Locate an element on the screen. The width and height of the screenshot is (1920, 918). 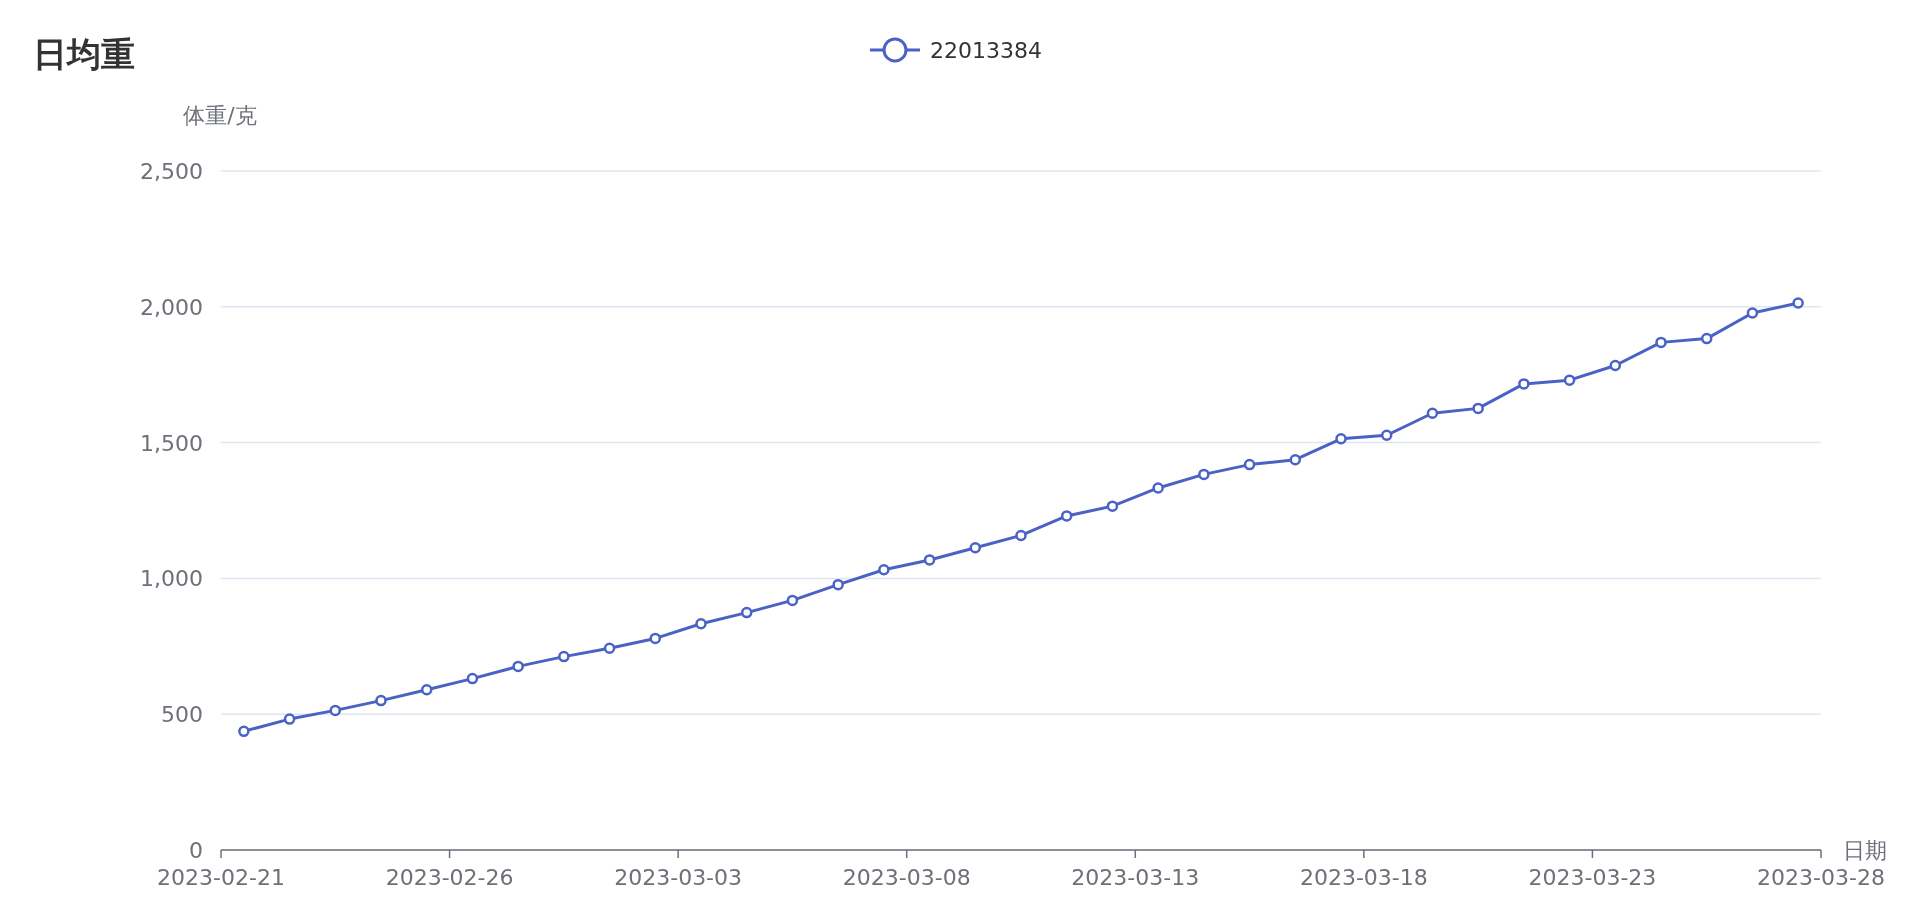
x-tick-label: 2023-02-21 is located at coordinates (221, 877).